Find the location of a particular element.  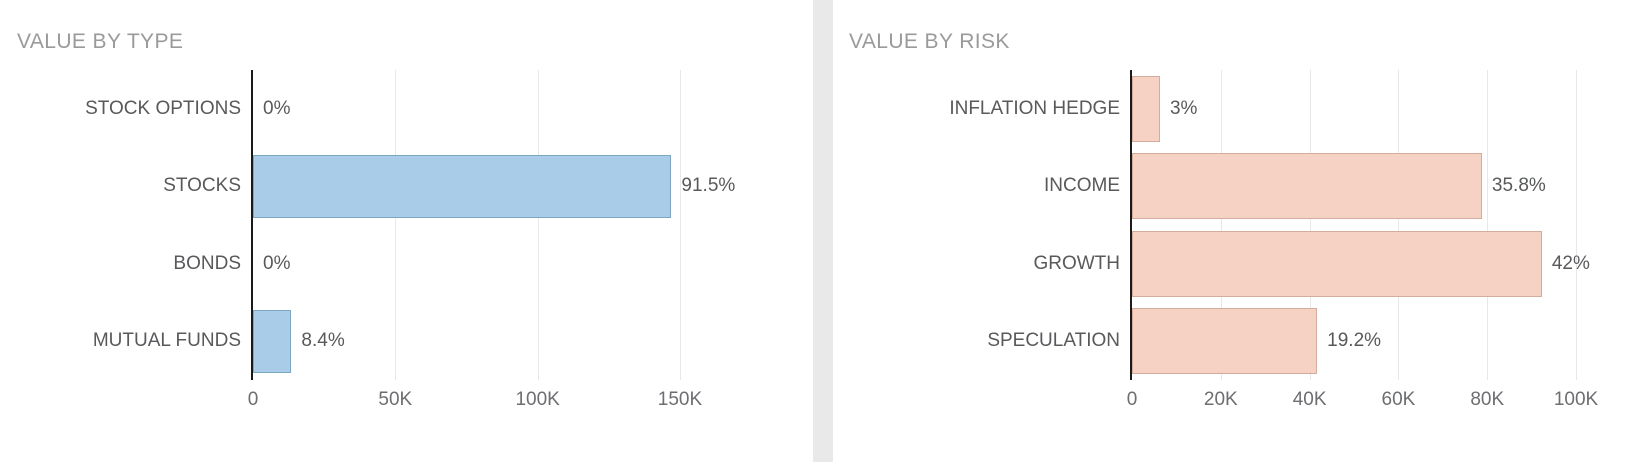

x-tick-40k: 40K is located at coordinates (1309, 399).